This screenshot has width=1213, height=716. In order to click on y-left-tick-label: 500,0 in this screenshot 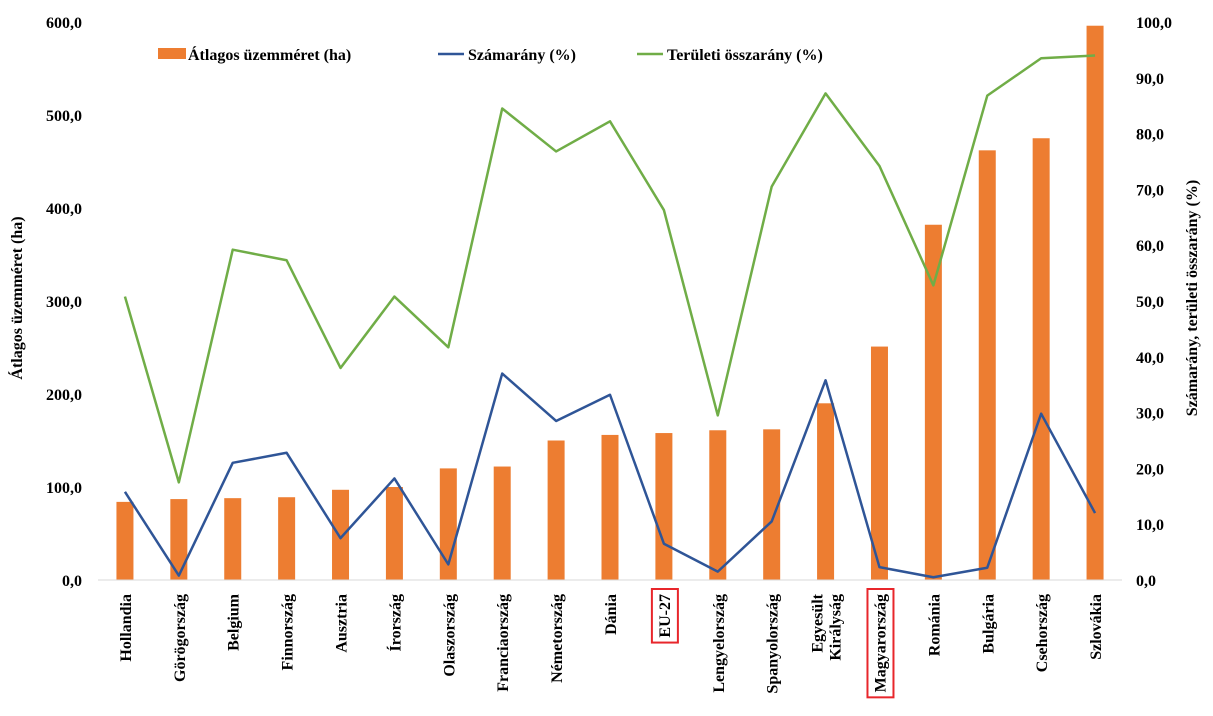, I will do `click(64, 116)`.